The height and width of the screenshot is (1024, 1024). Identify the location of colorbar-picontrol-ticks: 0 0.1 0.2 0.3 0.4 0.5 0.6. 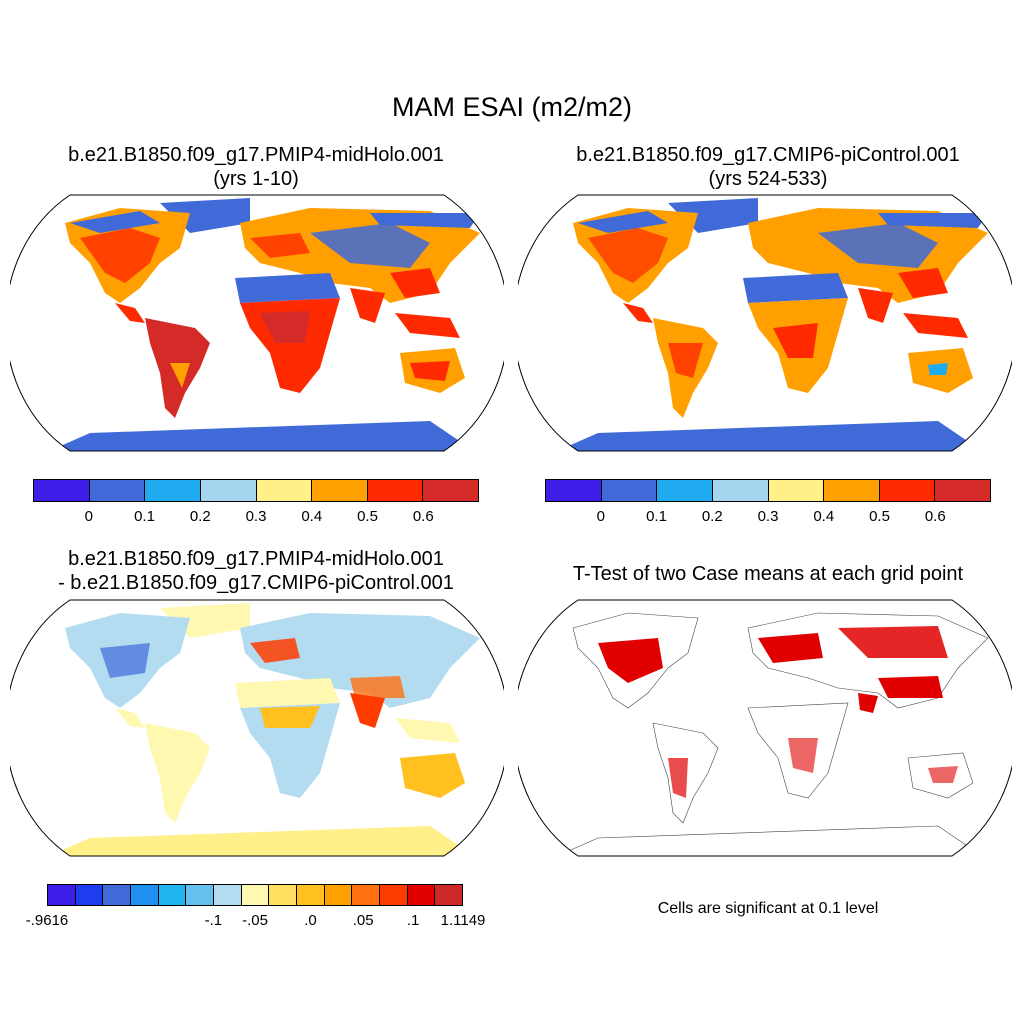
(768, 518).